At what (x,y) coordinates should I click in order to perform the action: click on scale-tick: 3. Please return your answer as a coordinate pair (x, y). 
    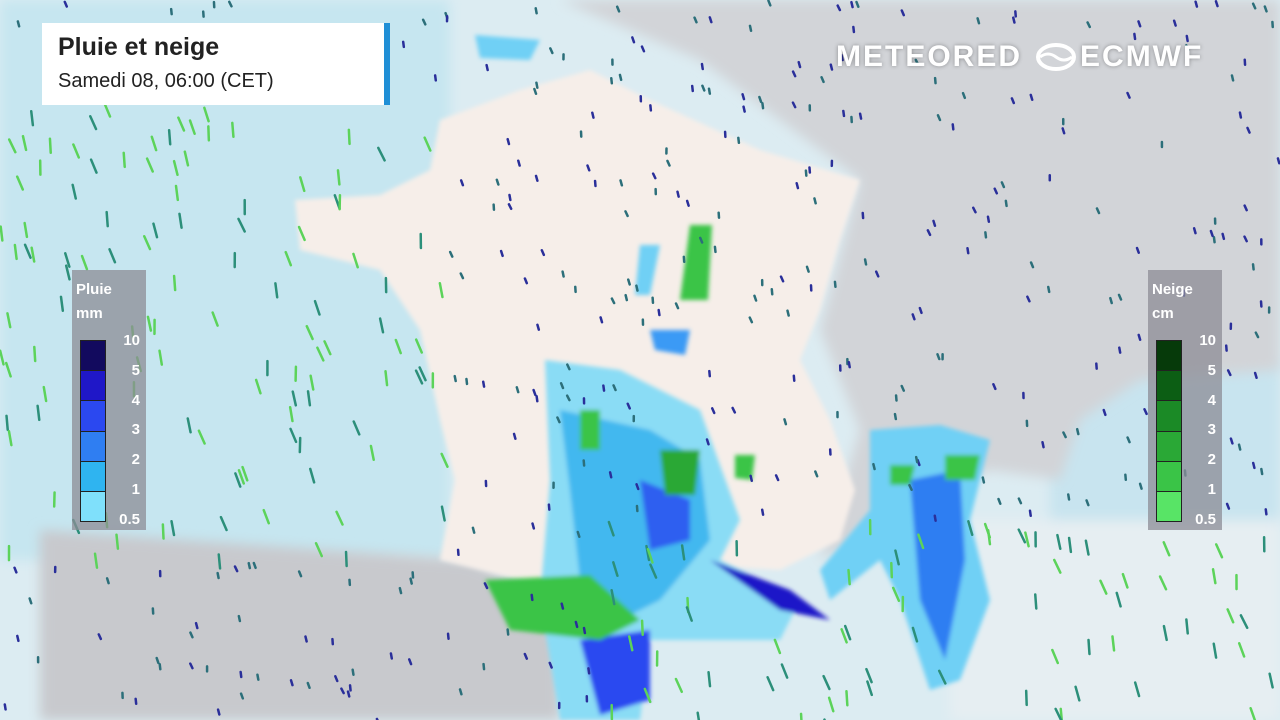
    Looking at the image, I should click on (135, 430).